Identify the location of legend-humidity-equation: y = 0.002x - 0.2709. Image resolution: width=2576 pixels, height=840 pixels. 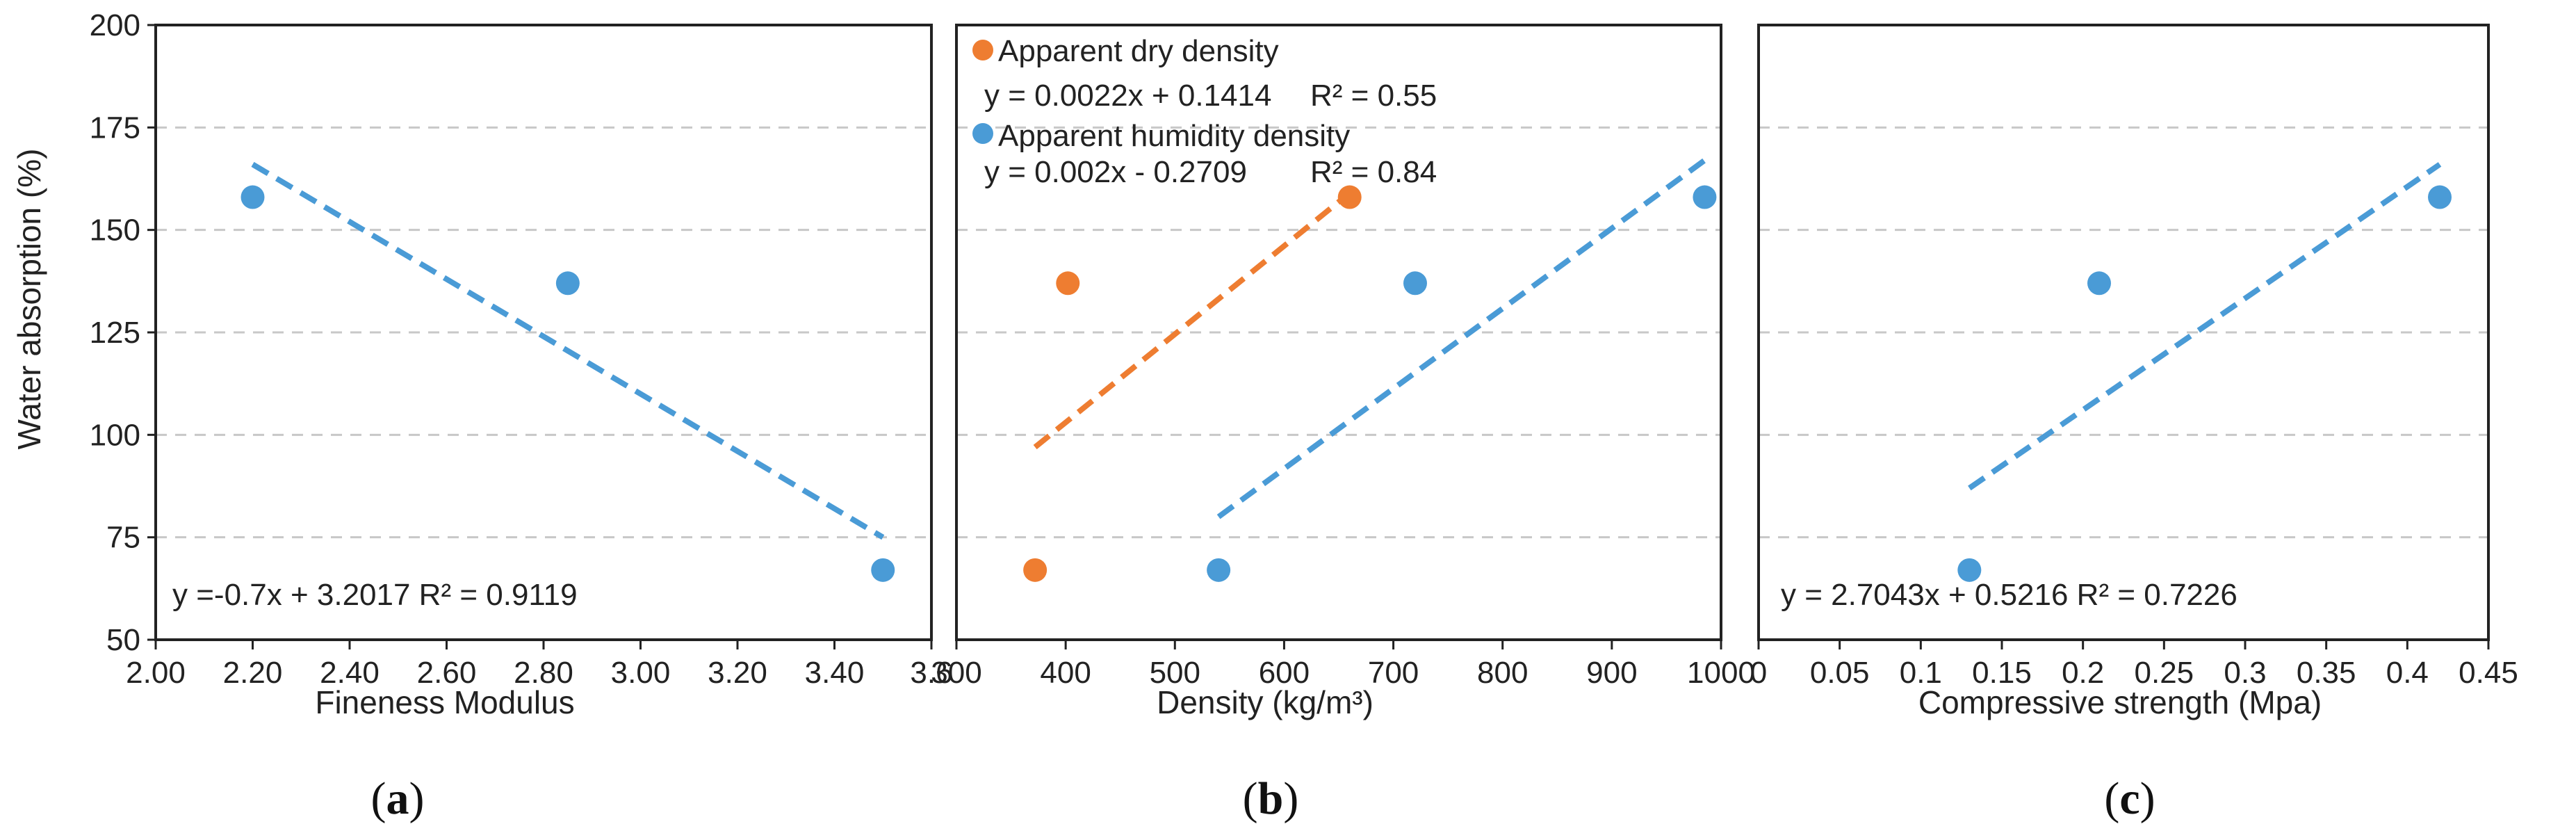
(1115, 172).